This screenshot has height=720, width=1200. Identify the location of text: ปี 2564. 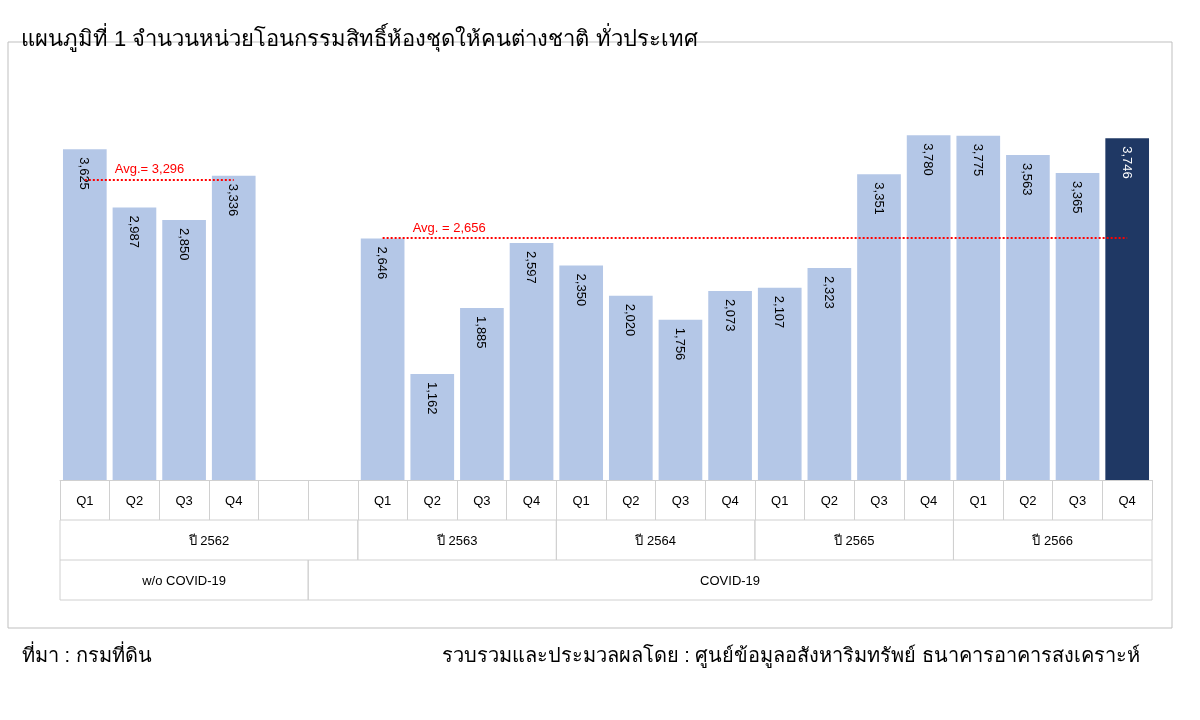
(655, 540).